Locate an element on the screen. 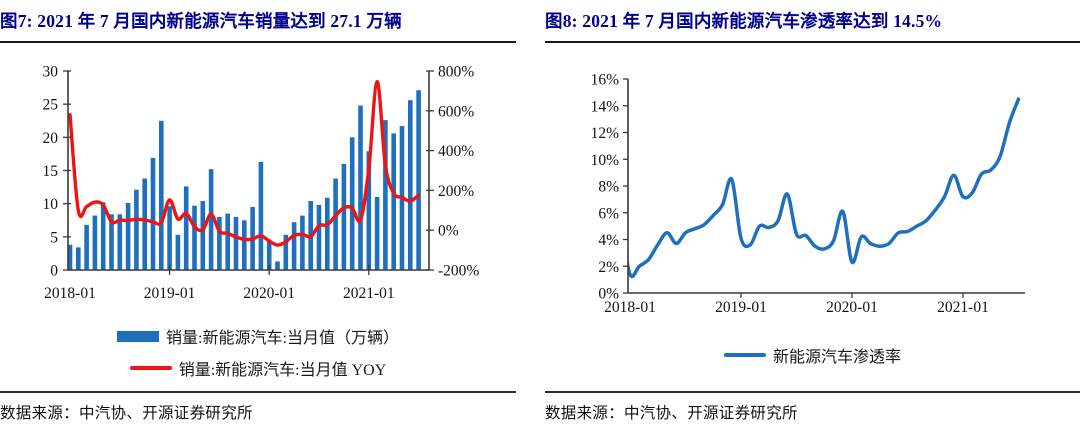  svg-text: 10% is located at coordinates (605, 160).